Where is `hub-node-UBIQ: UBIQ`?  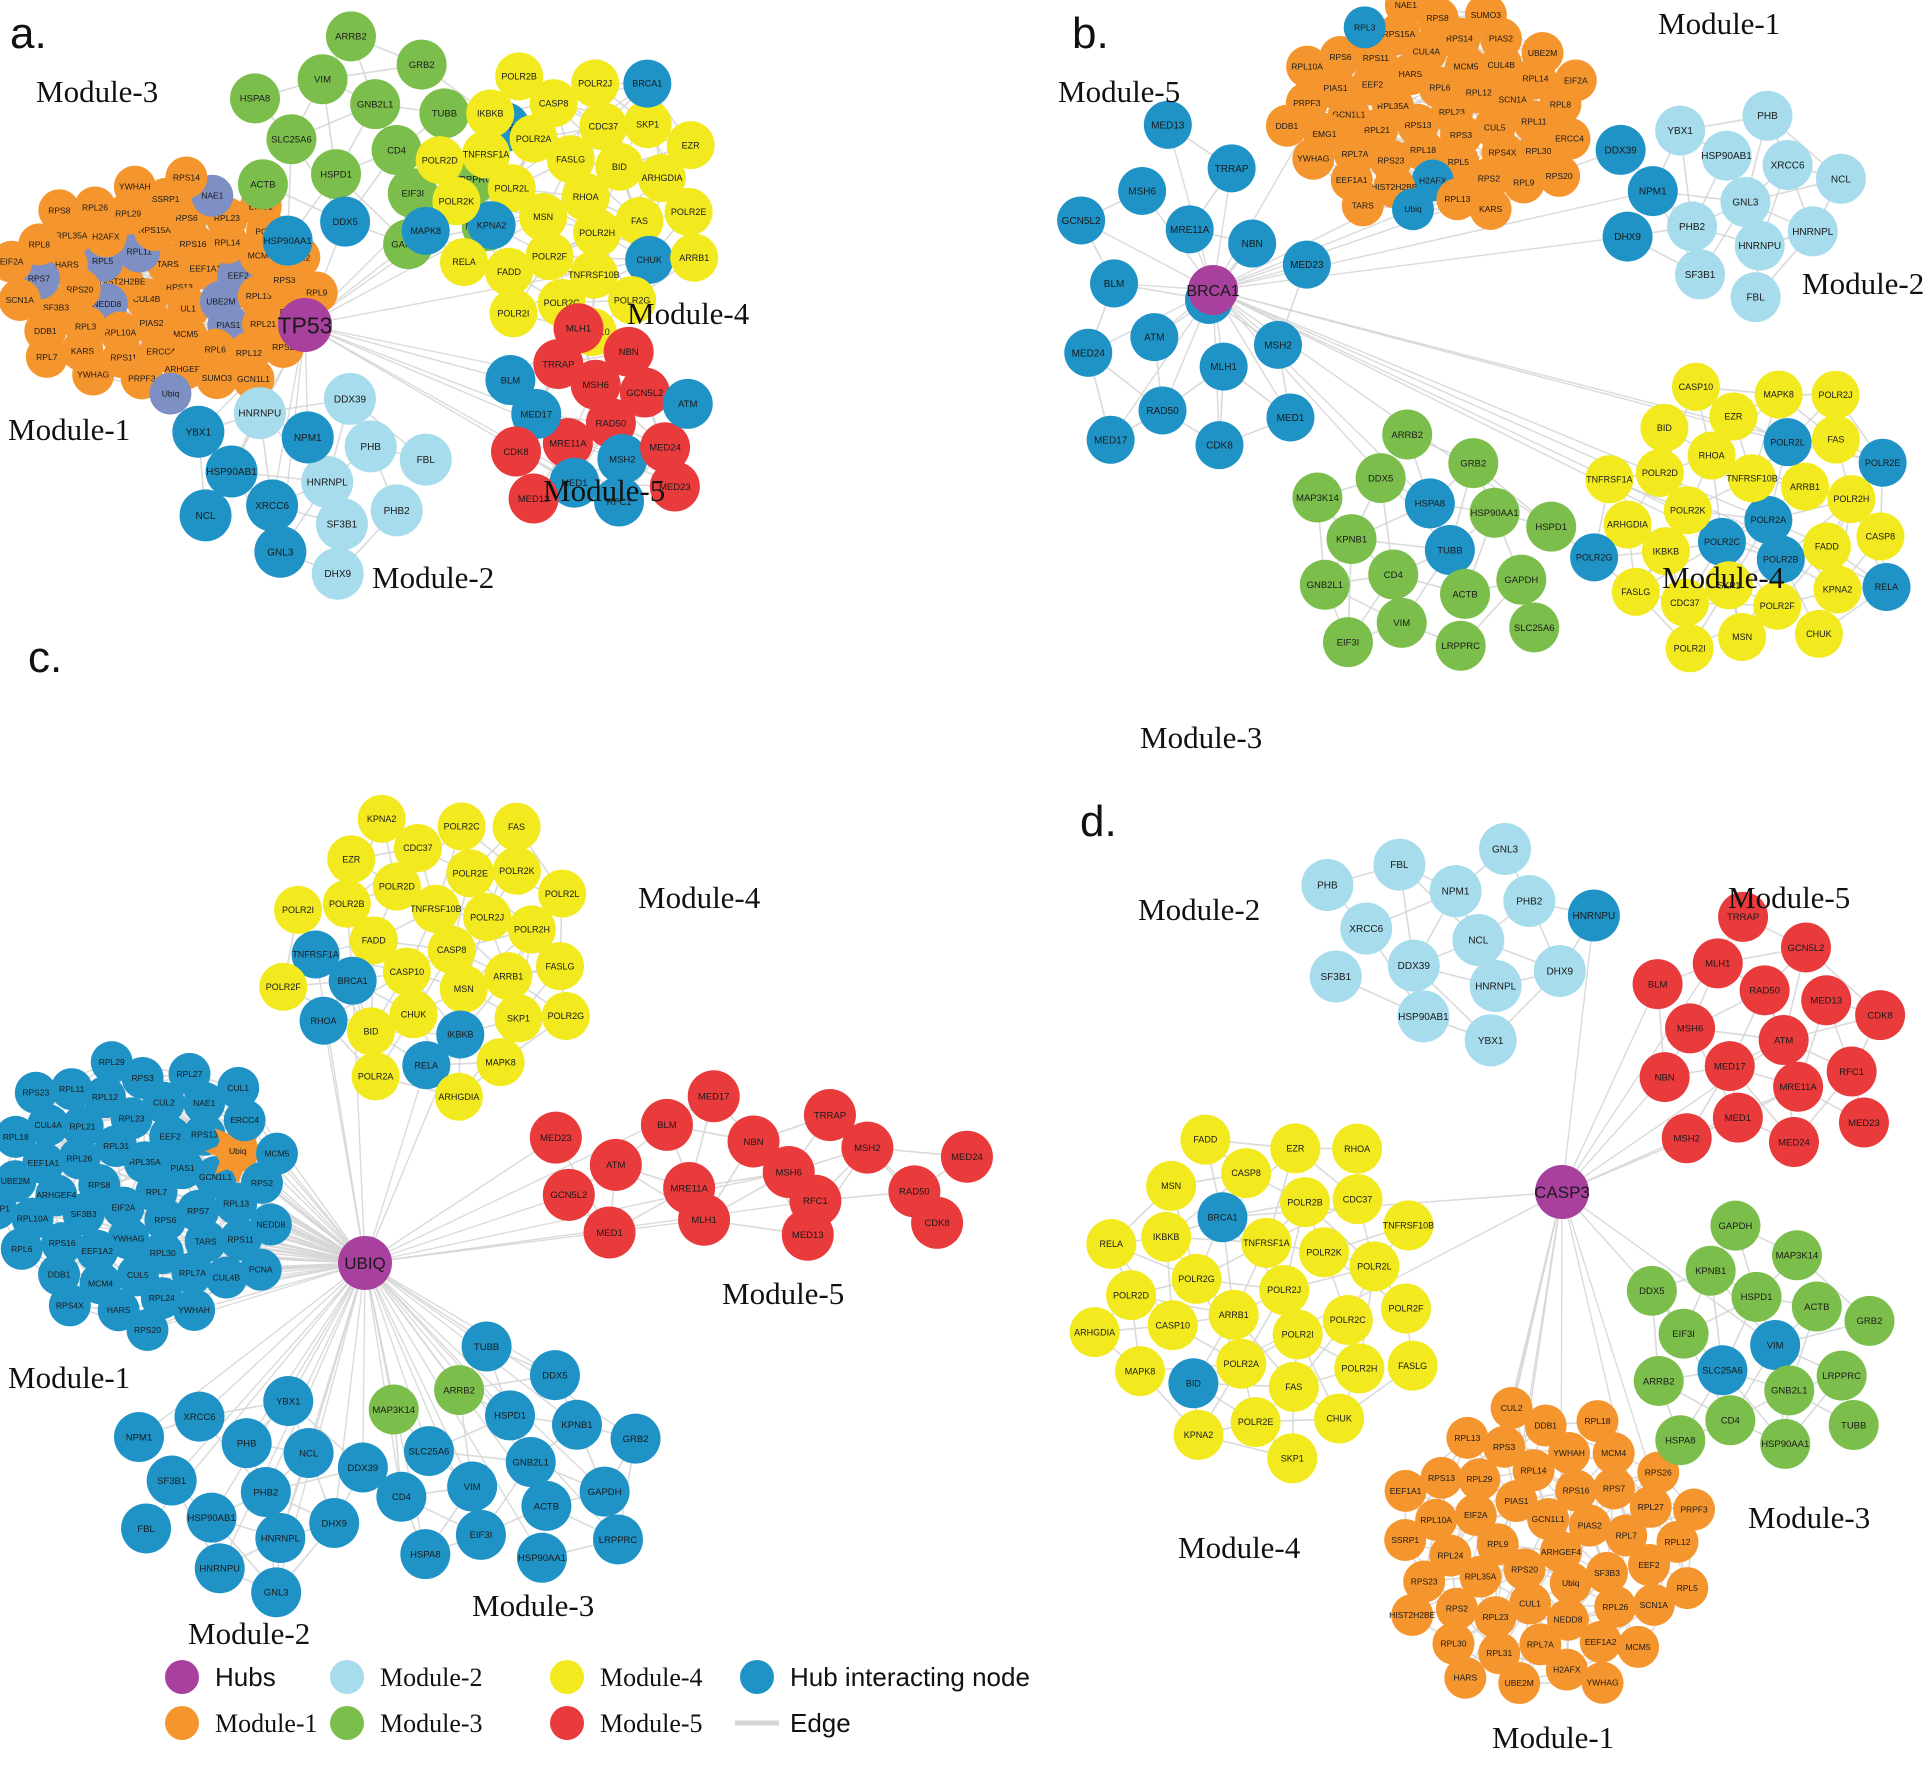 hub-node-UBIQ: UBIQ is located at coordinates (365, 1263).